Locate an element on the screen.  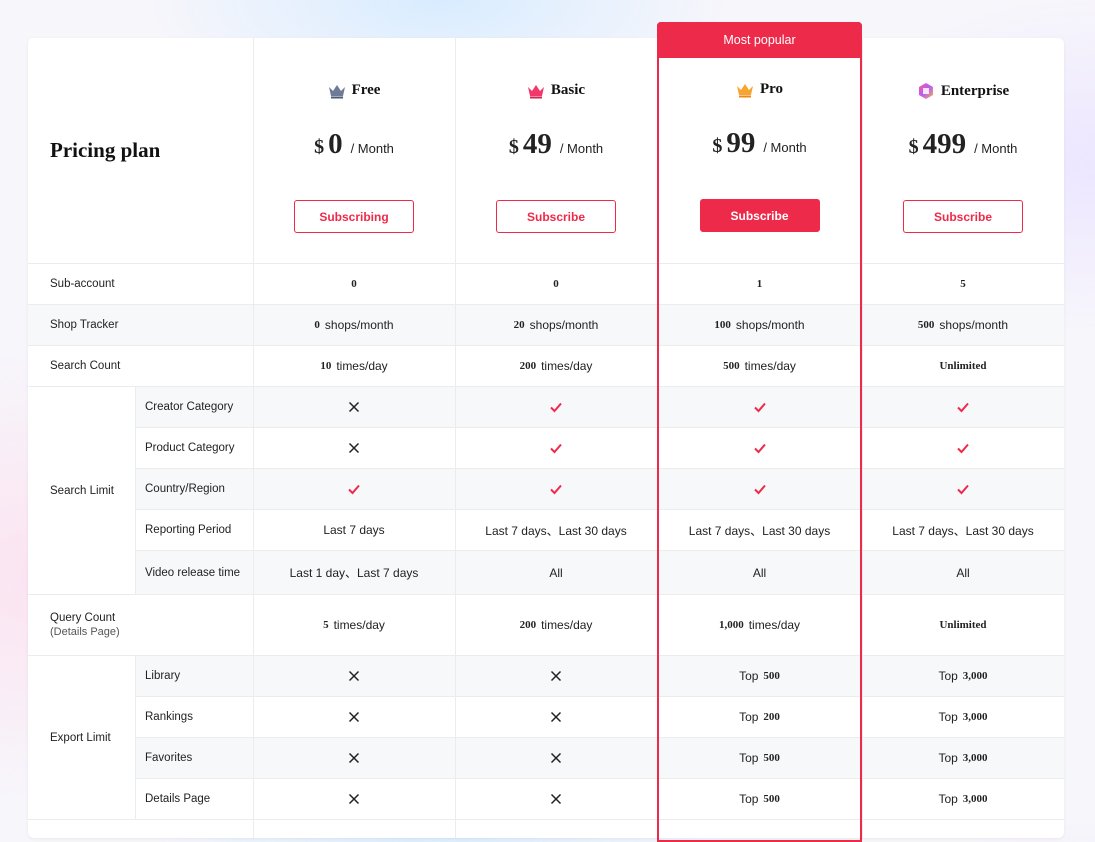
row-label: Details Page is located at coordinates (178, 799).